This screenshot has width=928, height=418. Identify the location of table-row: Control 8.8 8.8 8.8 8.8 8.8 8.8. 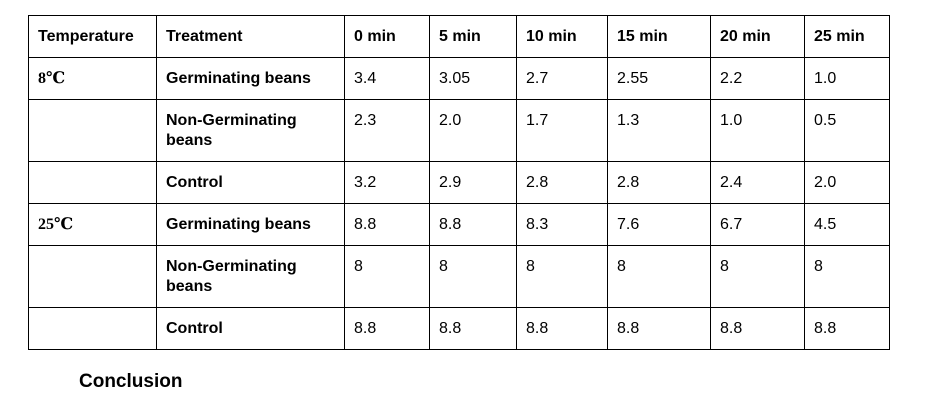
(459, 328).